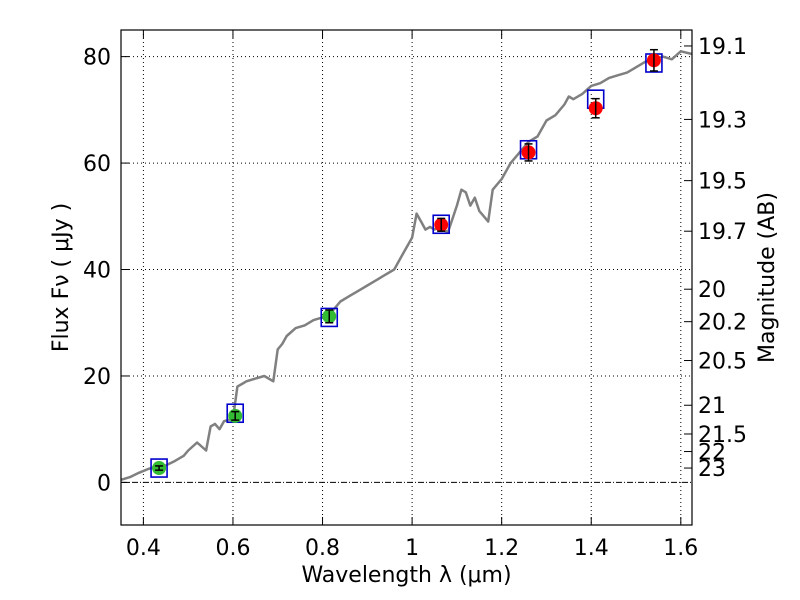 The image size is (800, 600). I want to click on magnitude-tick-label: 21, so click(712, 406).